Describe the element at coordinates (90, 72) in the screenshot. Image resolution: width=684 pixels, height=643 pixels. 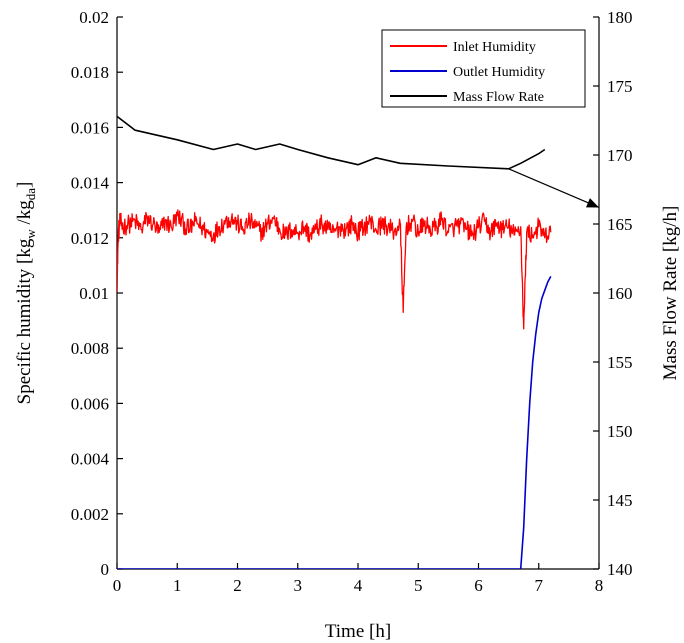
I see `left-y-tick-label: 0.018` at that location.